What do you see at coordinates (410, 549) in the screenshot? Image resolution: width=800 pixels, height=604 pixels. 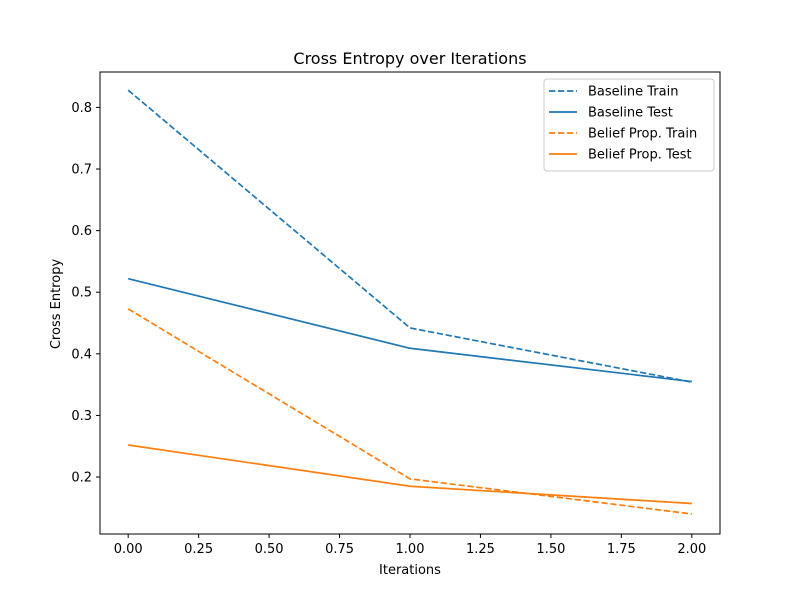 I see `x-tick-label: 1.00` at bounding box center [410, 549].